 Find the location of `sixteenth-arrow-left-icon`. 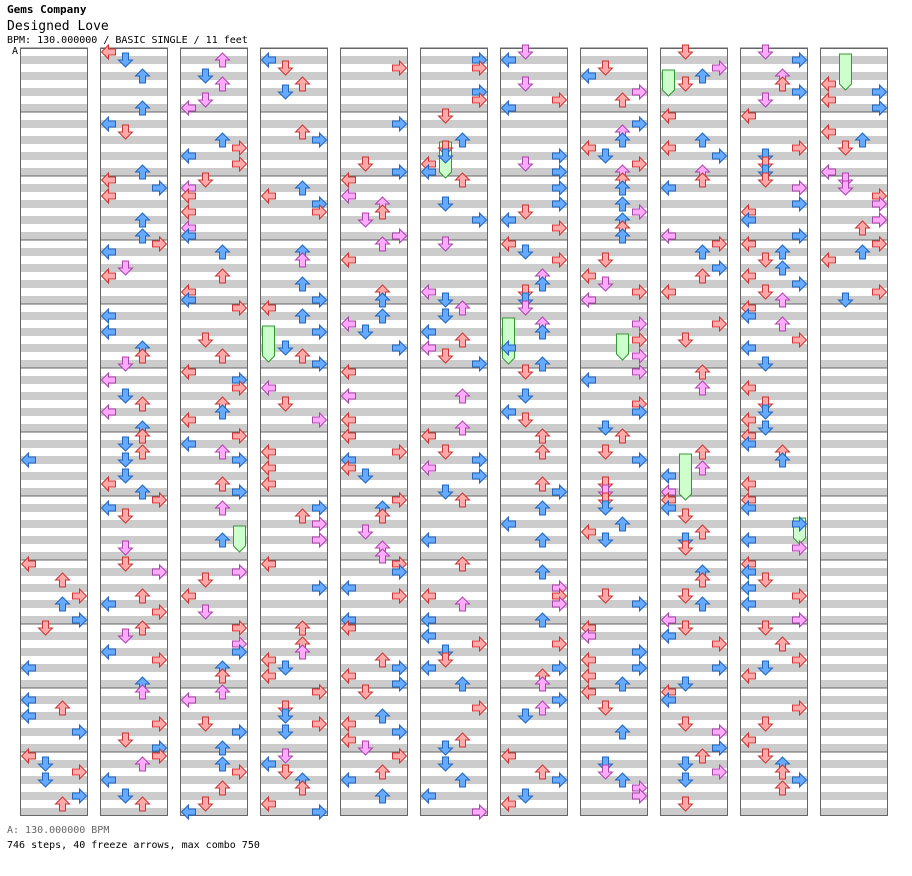

sixteenth-arrow-left-icon is located at coordinates (108, 380).